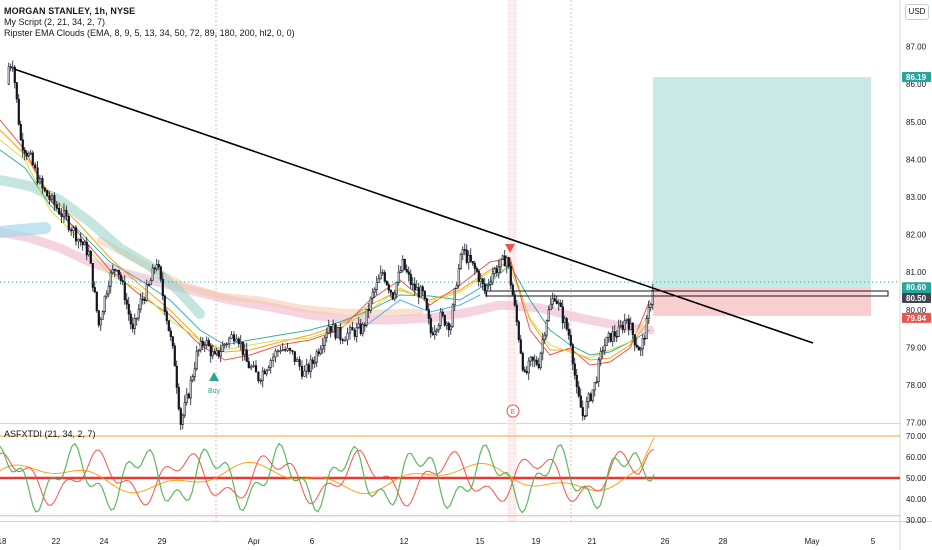 The height and width of the screenshot is (550, 932). What do you see at coordinates (50, 434) in the screenshot?
I see `indicator-legend-asfxtdi: ASFXTDI (21, 34, 2, 7)` at bounding box center [50, 434].